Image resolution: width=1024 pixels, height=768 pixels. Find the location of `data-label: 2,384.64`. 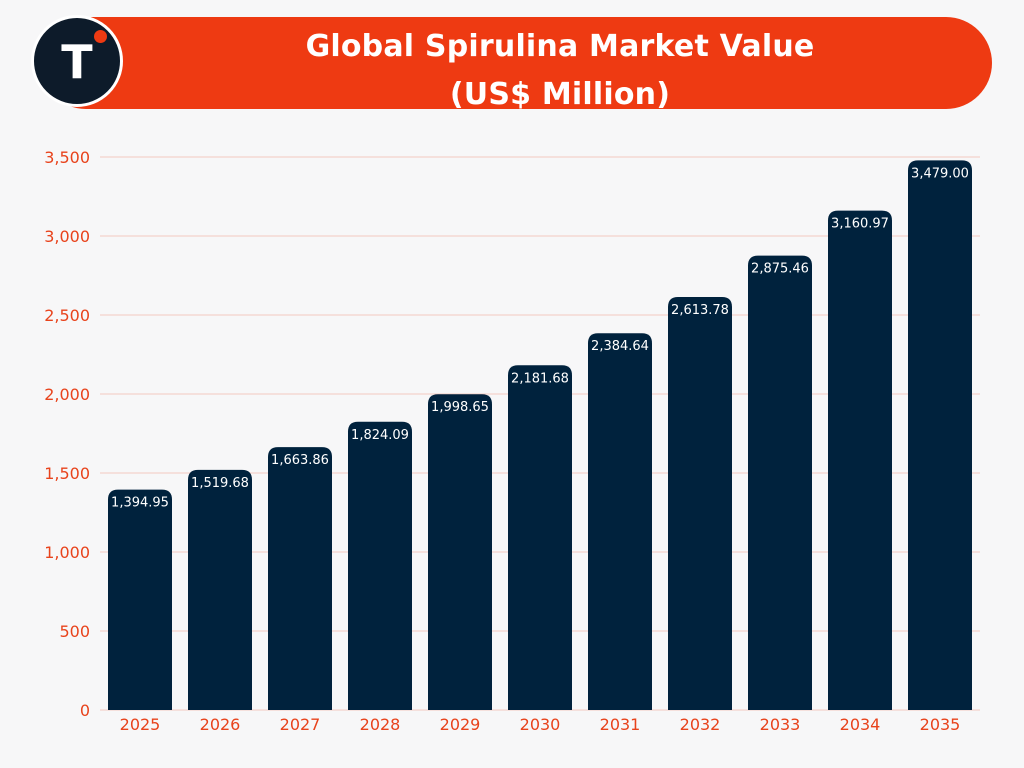

data-label: 2,384.64 is located at coordinates (620, 346).